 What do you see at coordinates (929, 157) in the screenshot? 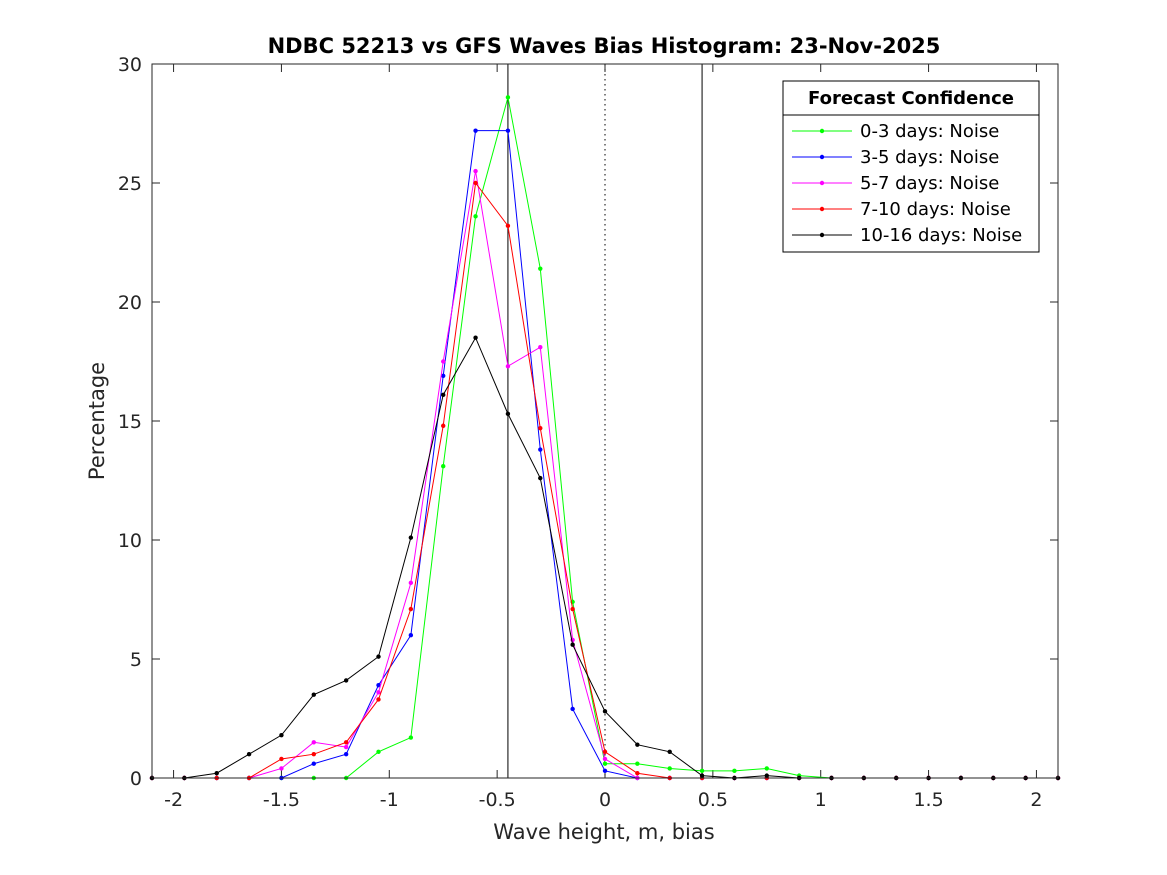
I see `legend-entry-label: 3-5 days: Noise` at bounding box center [929, 157].